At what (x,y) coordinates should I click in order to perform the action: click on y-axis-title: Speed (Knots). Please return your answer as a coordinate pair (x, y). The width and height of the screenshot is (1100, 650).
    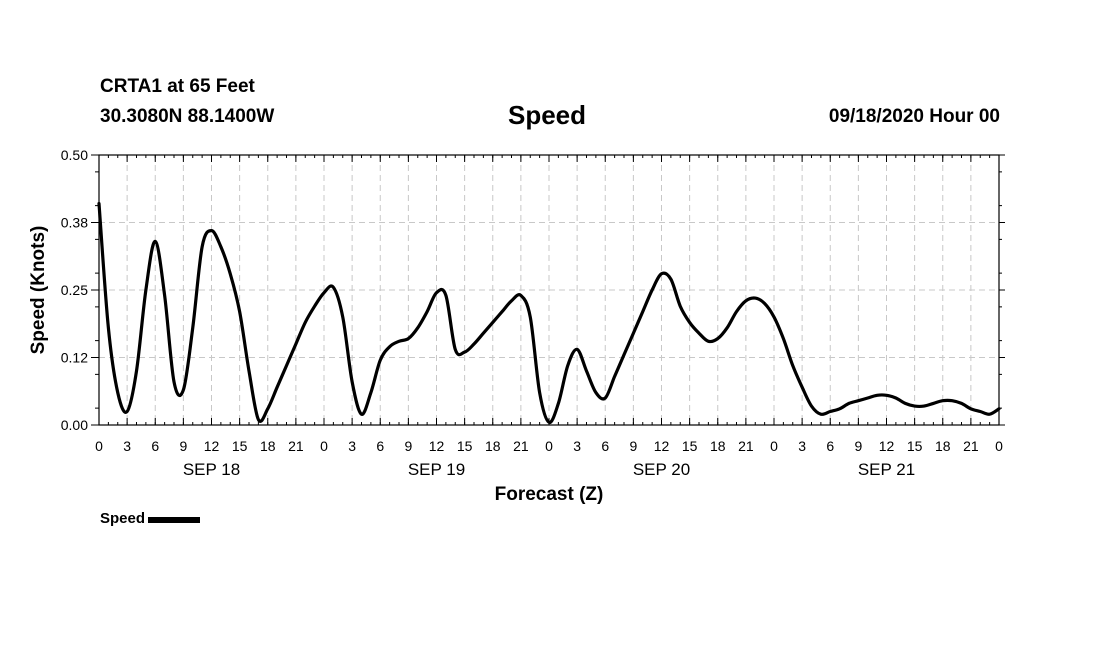
    Looking at the image, I should click on (38, 290).